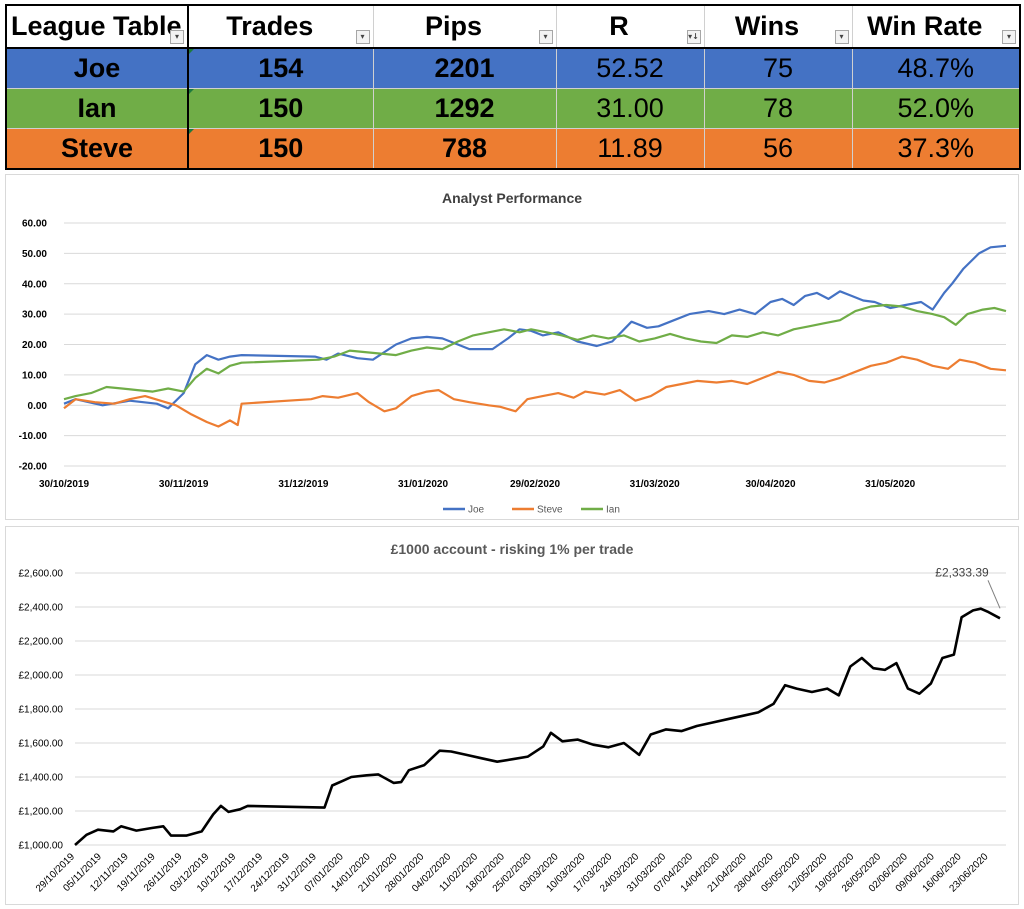  I want to click on table-row: Steve 150 788 11.89 56 37.3%, so click(513, 149).